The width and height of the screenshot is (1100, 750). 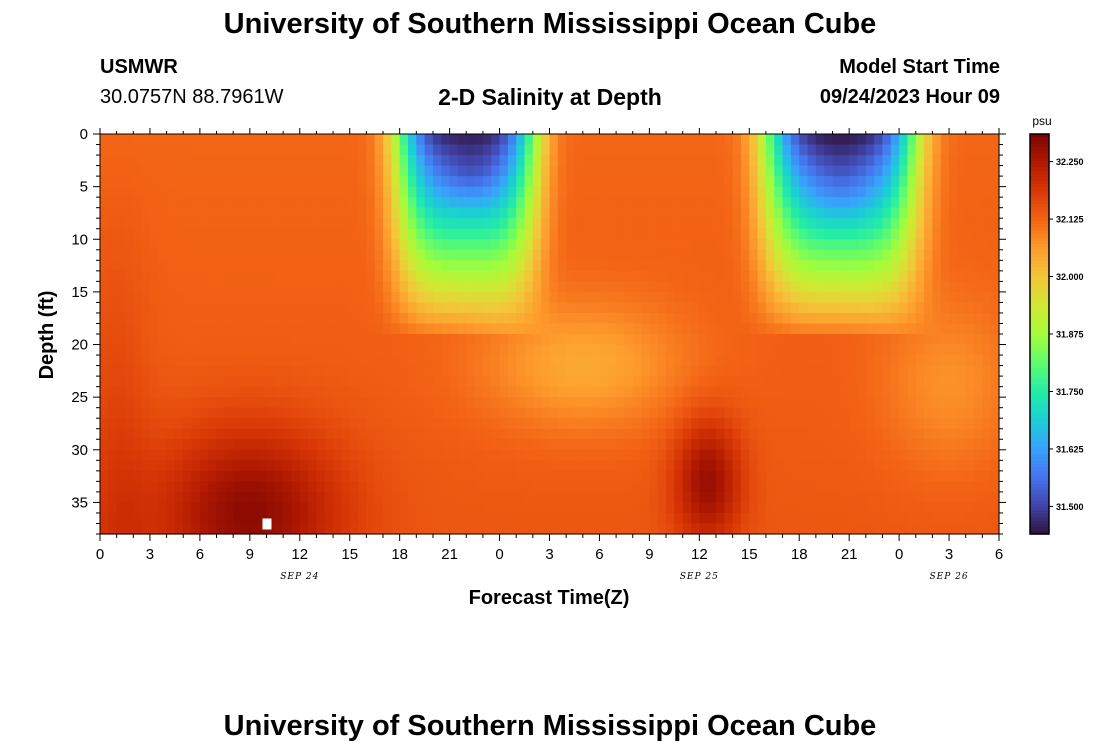 What do you see at coordinates (47, 335) in the screenshot?
I see `y-axis-label: Depth (ft)` at bounding box center [47, 335].